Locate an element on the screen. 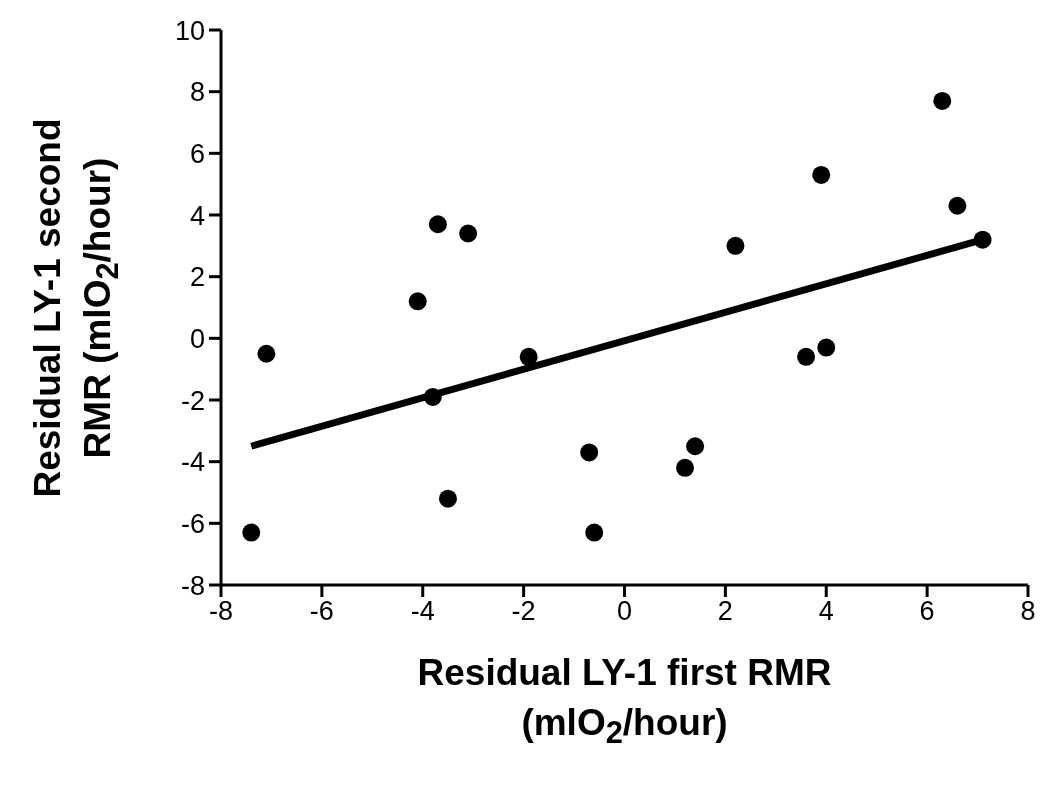  x-tick-label: 6 is located at coordinates (927, 611).